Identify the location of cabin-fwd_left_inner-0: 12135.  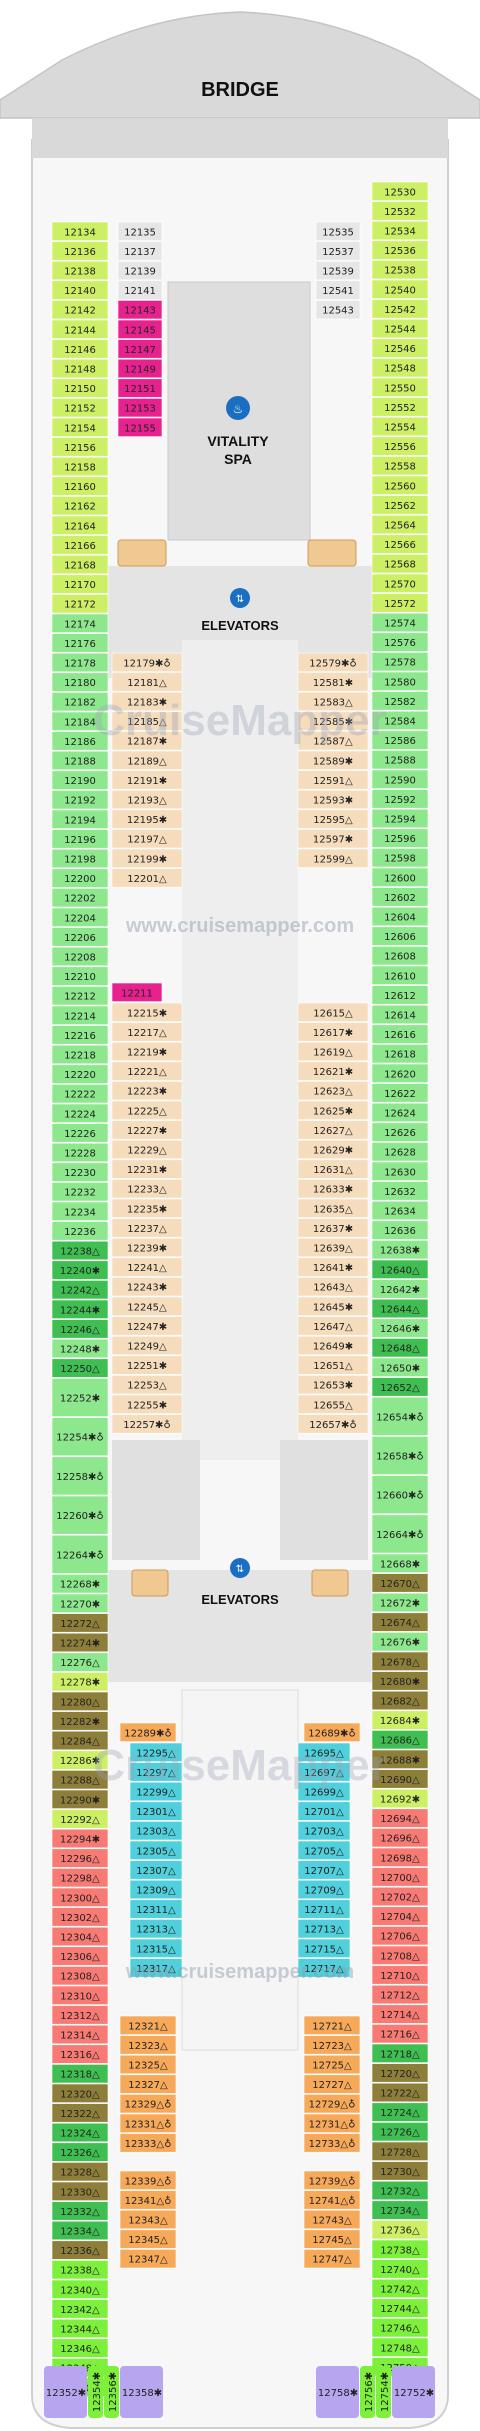
(140, 231).